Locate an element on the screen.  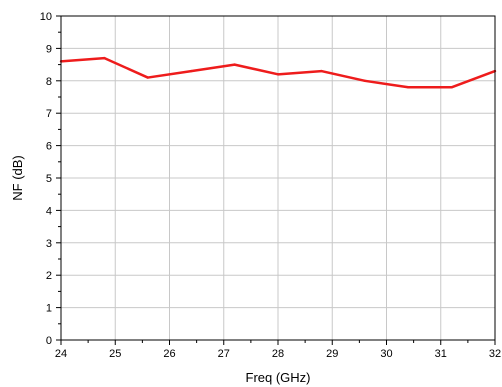
x-tick-label: 28 is located at coordinates (278, 354).